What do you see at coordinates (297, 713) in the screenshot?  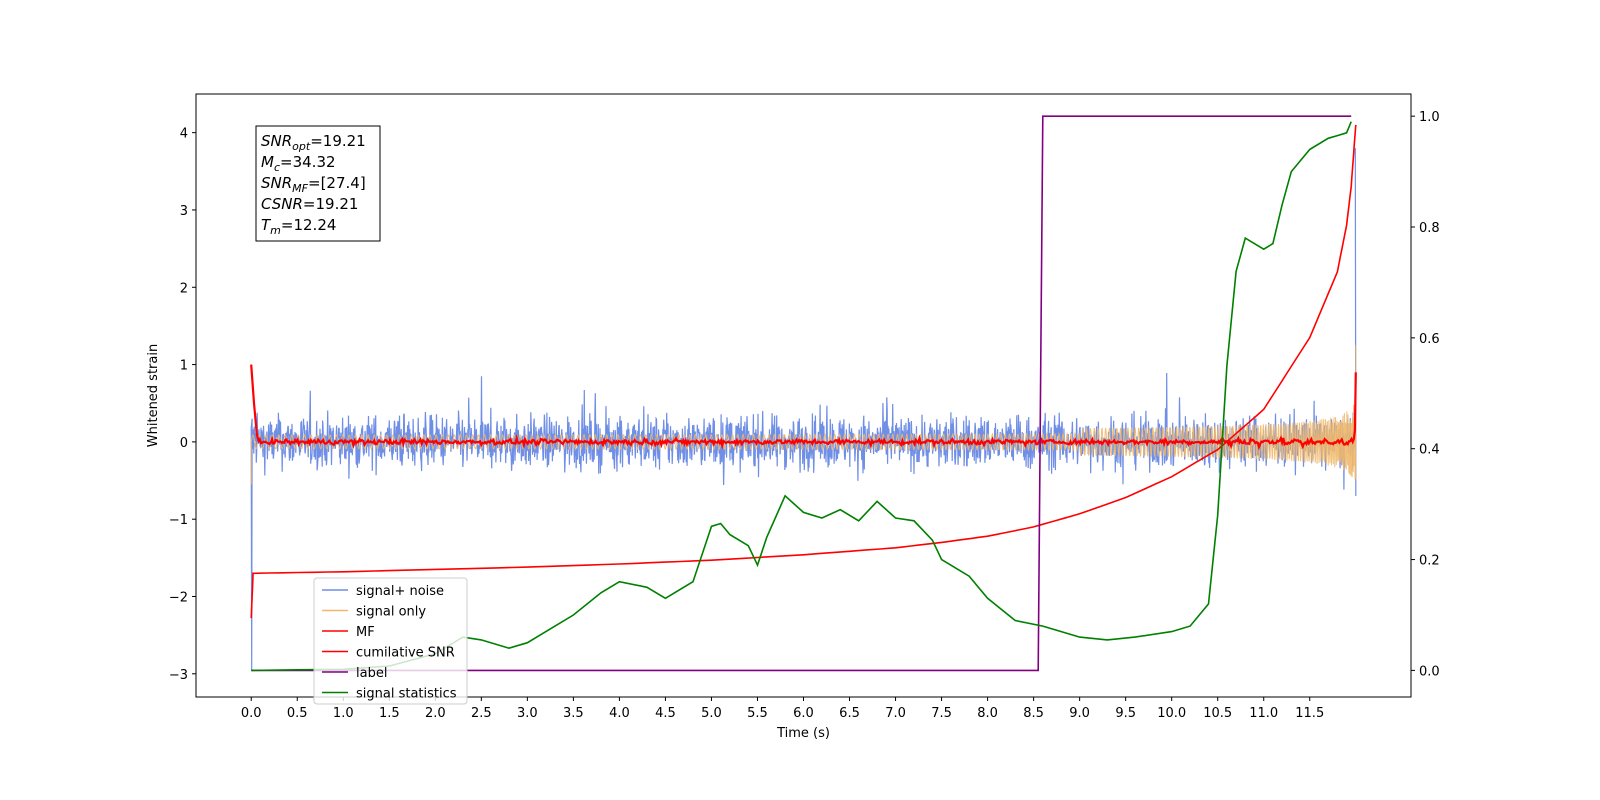 I see `x-tick-label: 0.5` at bounding box center [297, 713].